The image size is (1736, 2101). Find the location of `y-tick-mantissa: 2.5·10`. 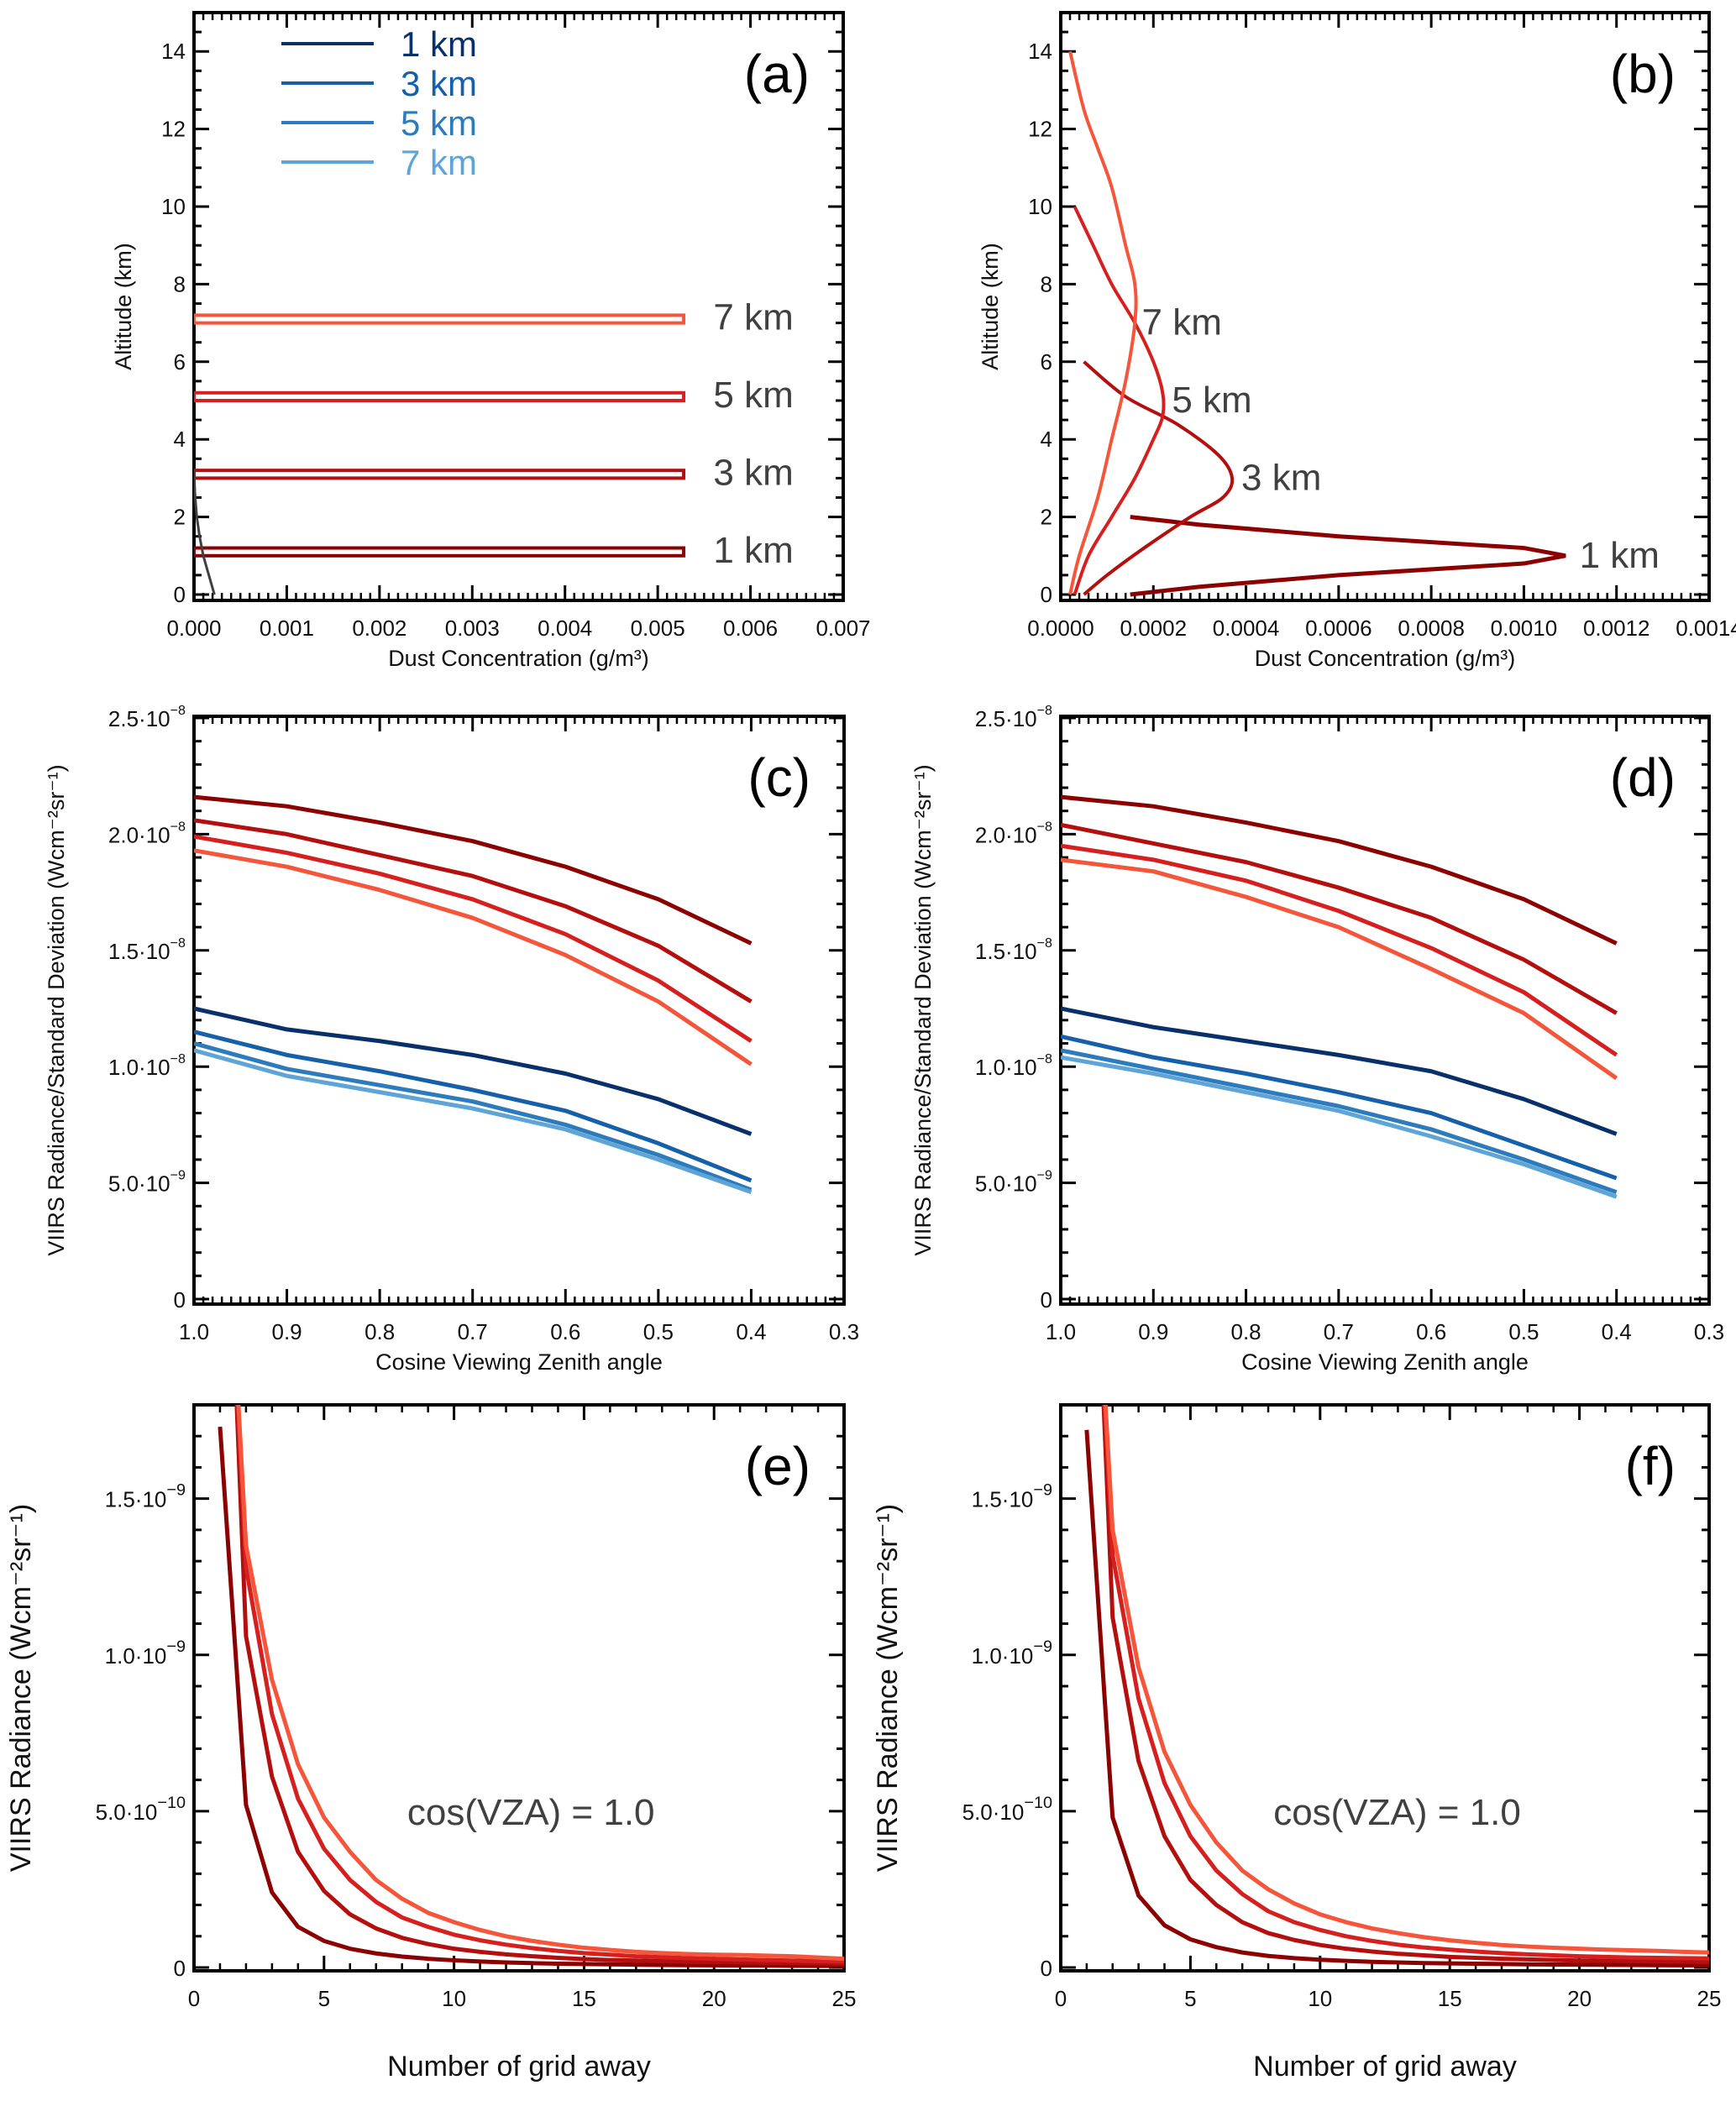

y-tick-mantissa: 2.5·10 is located at coordinates (139, 719).